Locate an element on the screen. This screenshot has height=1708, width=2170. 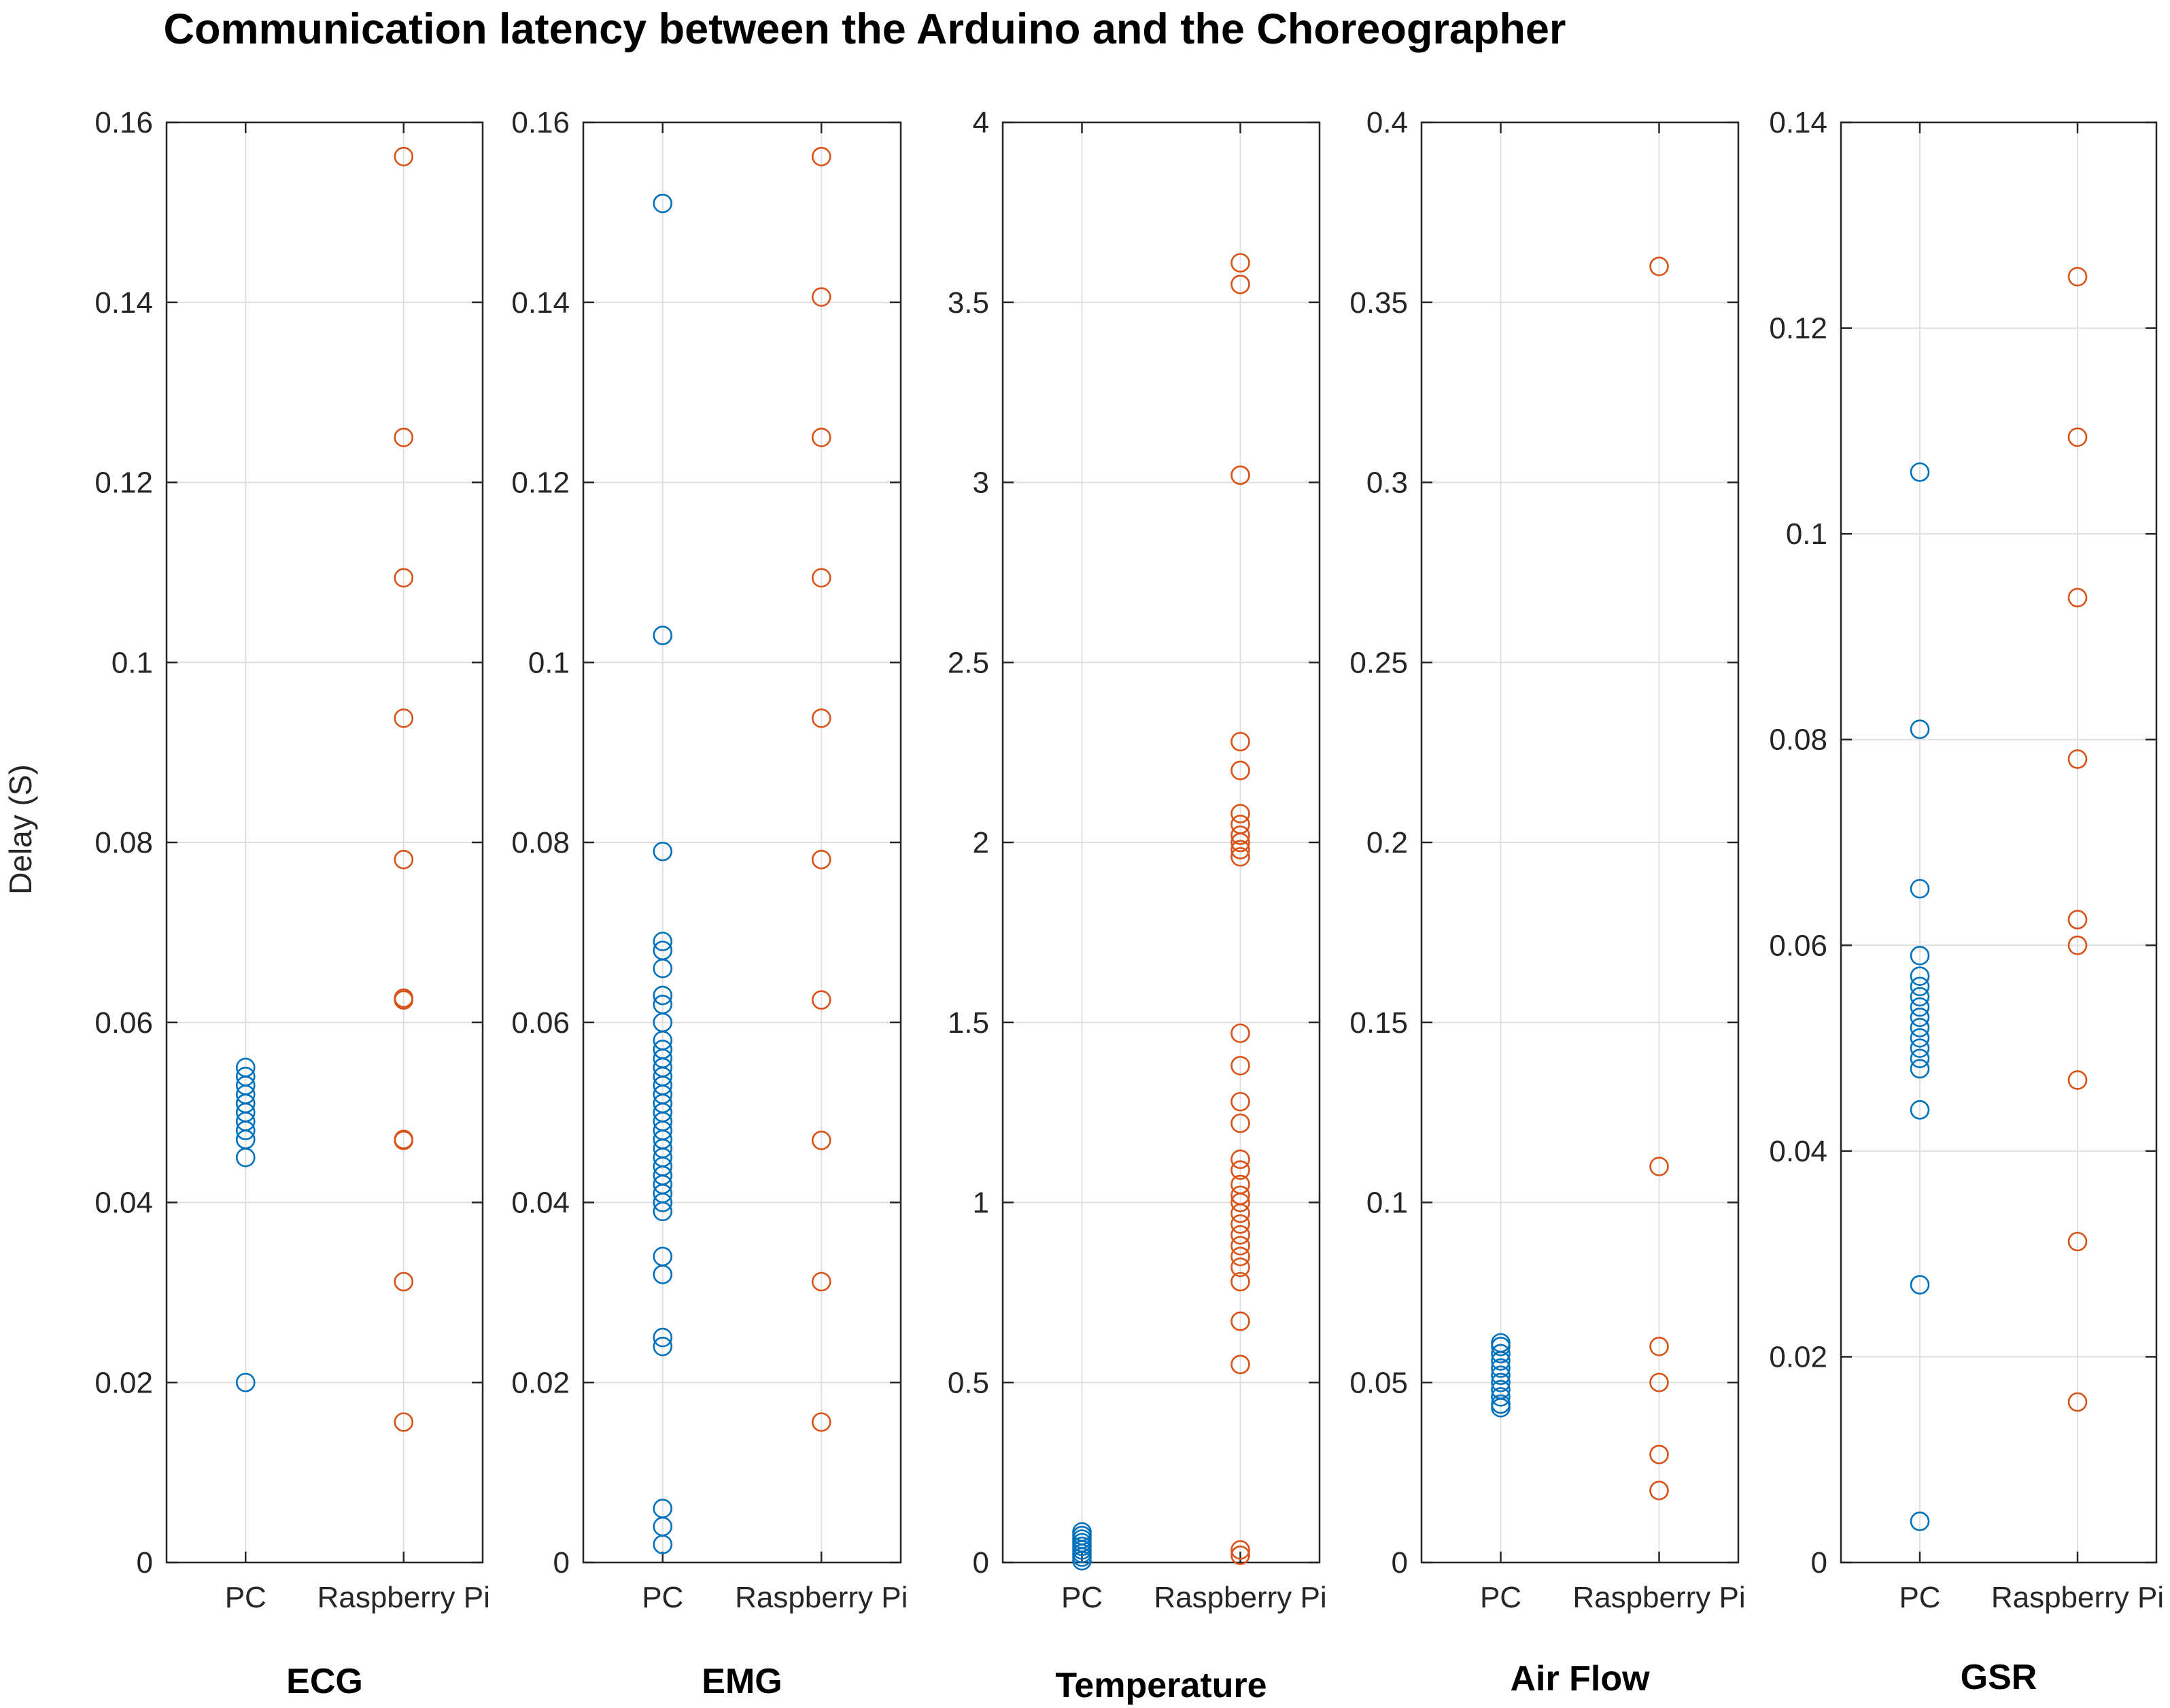
y-tick-label: 0.08 is located at coordinates (123, 842).